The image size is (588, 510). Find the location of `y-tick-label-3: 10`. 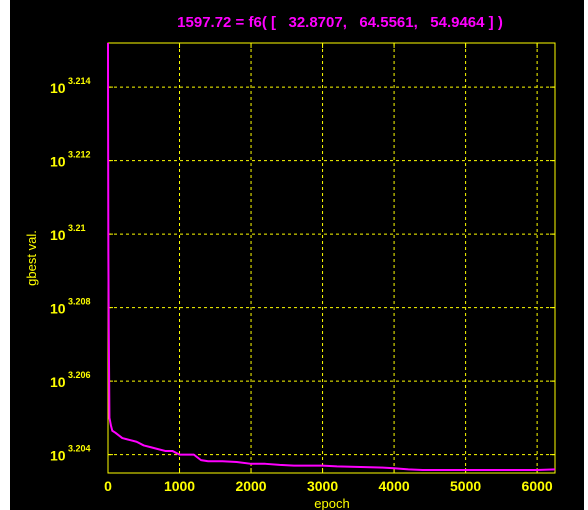

y-tick-label-3: 10 is located at coordinates (58, 235).